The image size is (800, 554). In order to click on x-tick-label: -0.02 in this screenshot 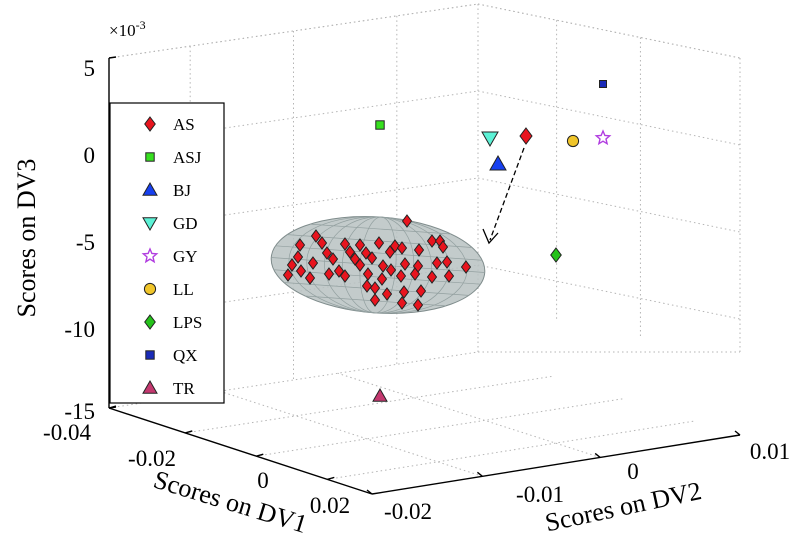, I will do `click(152, 458)`.